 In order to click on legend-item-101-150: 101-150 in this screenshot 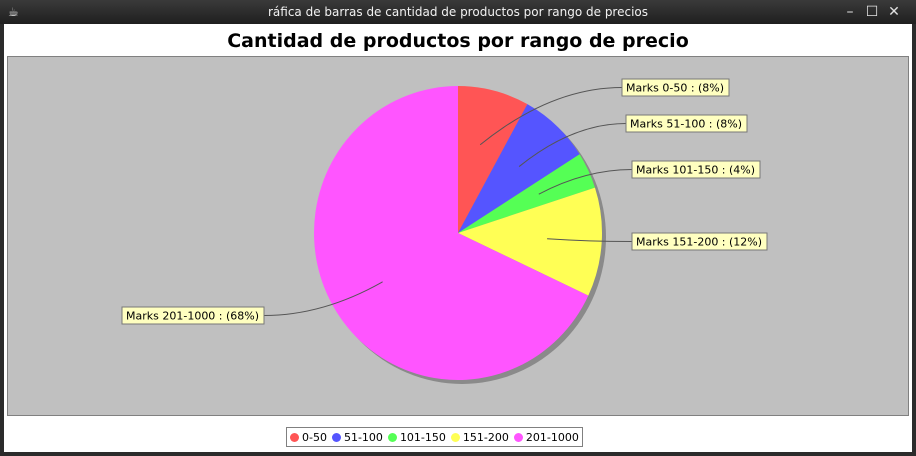, I will do `click(416, 437)`.